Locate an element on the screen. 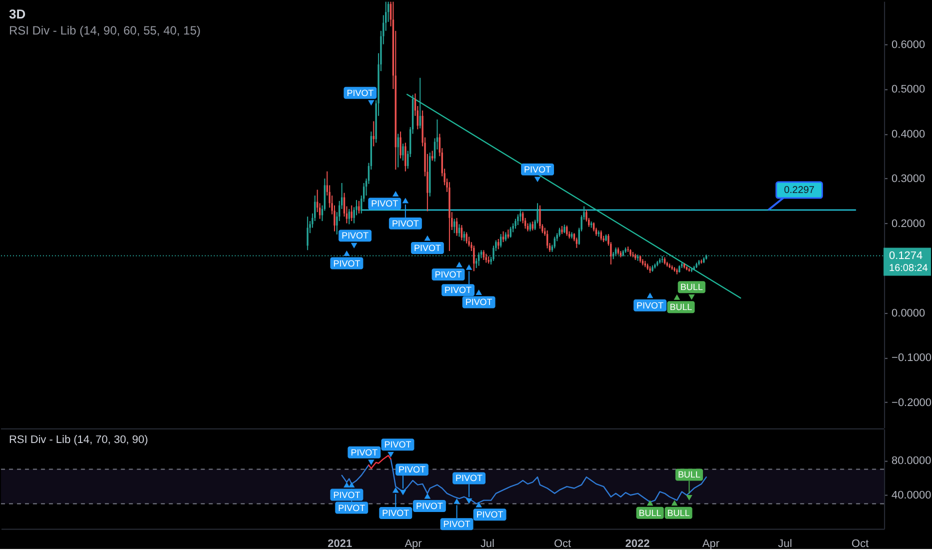 This screenshot has height=550, width=932. y-tick-label: 80.0000 is located at coordinates (912, 461).